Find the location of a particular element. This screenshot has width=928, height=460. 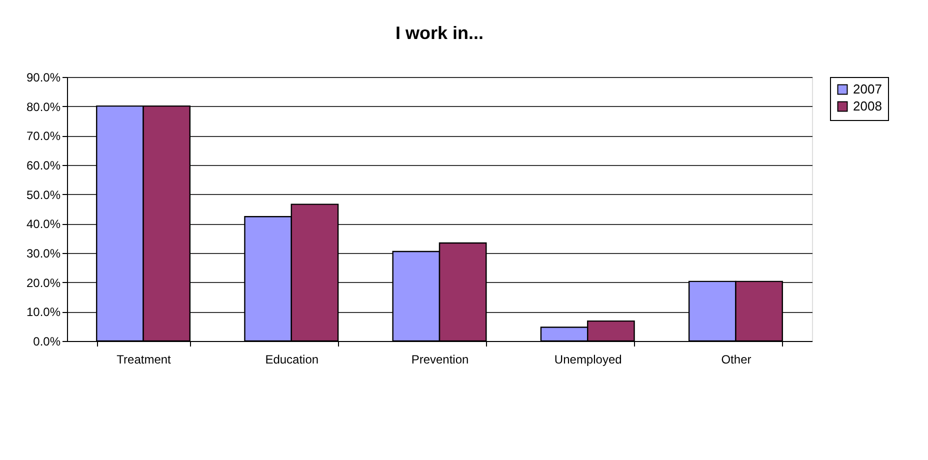

y-tick-label: 60.0% is located at coordinates (43, 165).